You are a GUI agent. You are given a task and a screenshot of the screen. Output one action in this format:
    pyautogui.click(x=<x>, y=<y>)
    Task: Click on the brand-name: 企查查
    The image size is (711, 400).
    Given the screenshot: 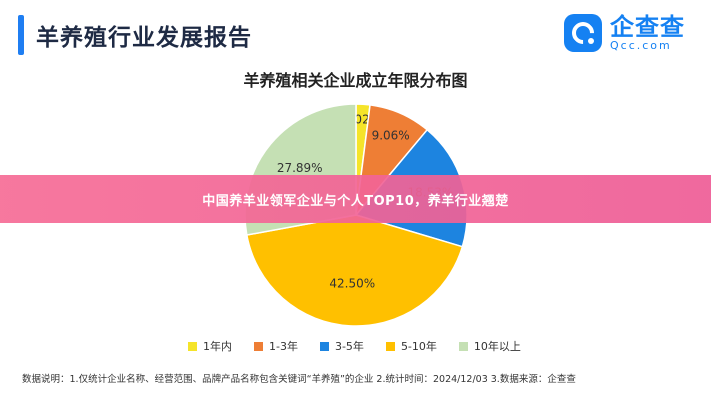 What is the action you would take?
    pyautogui.click(x=647, y=27)
    